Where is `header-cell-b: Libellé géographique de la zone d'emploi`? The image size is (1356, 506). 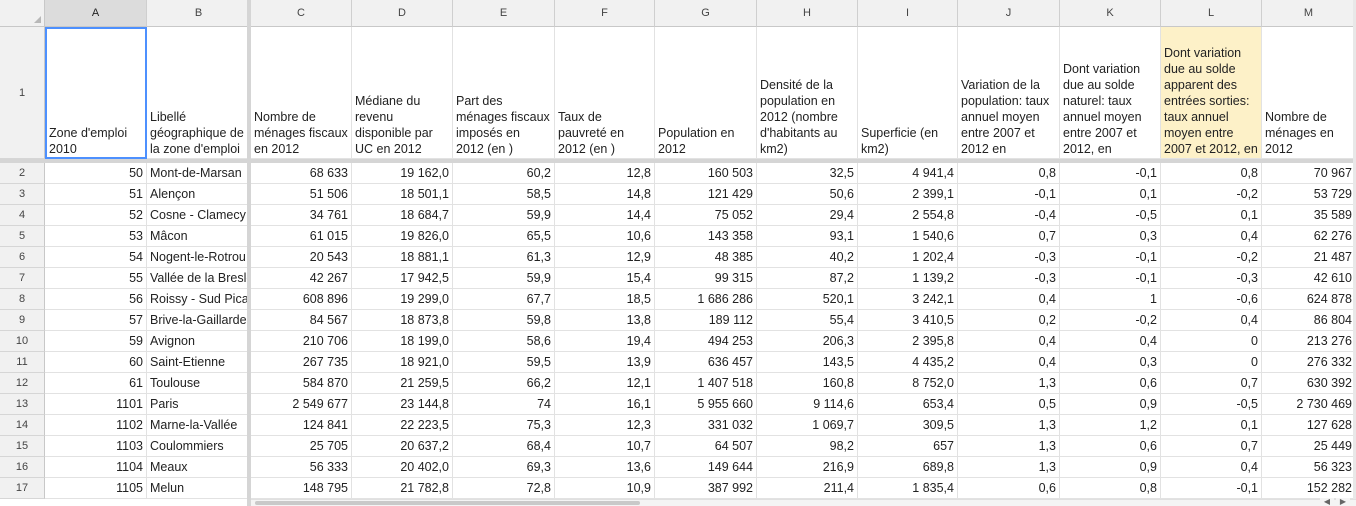 header-cell-b: Libellé géographique de la zone d'emploi is located at coordinates (199, 93).